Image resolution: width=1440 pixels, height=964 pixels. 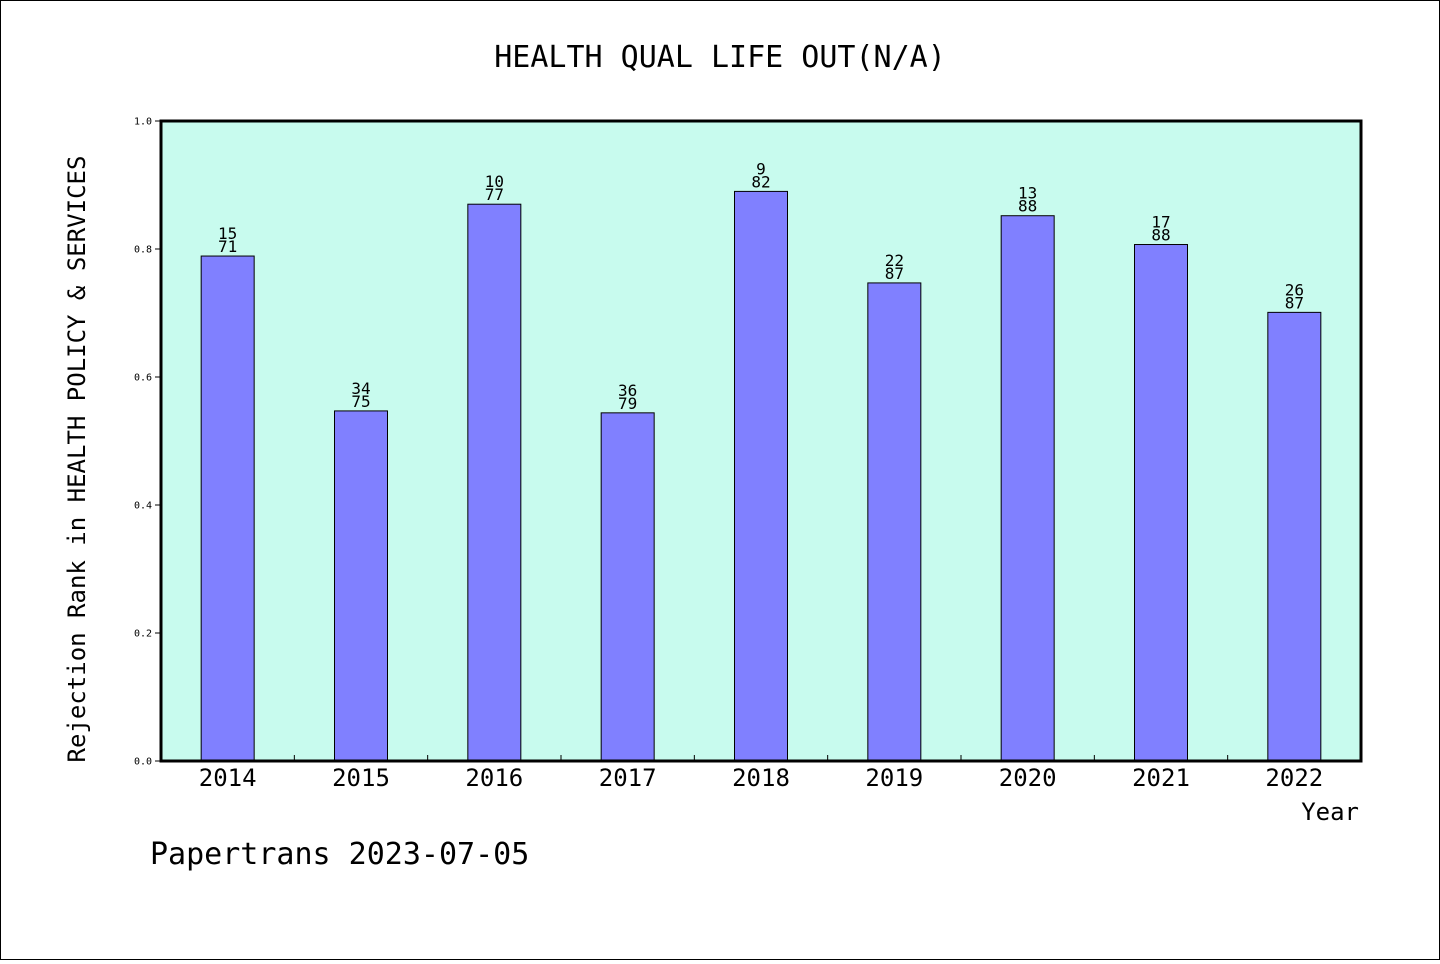 I want to click on bar-label-top: 9, so click(x=761, y=168).